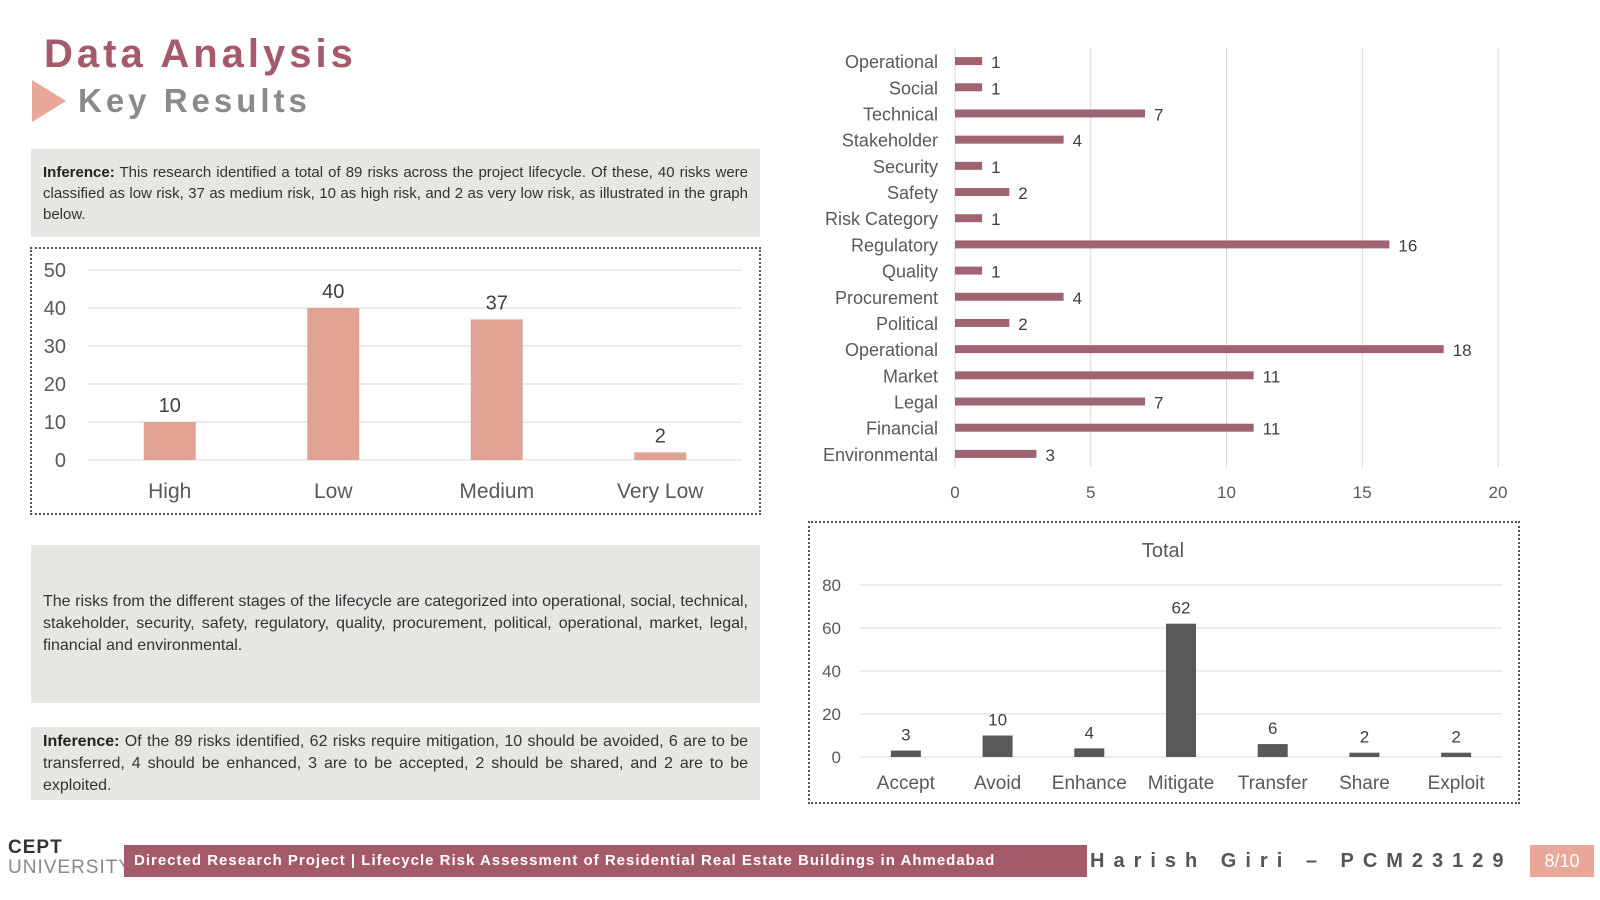 This screenshot has width=1600, height=900. I want to click on footer-author: Harish Giri – PCM23129, so click(1301, 861).